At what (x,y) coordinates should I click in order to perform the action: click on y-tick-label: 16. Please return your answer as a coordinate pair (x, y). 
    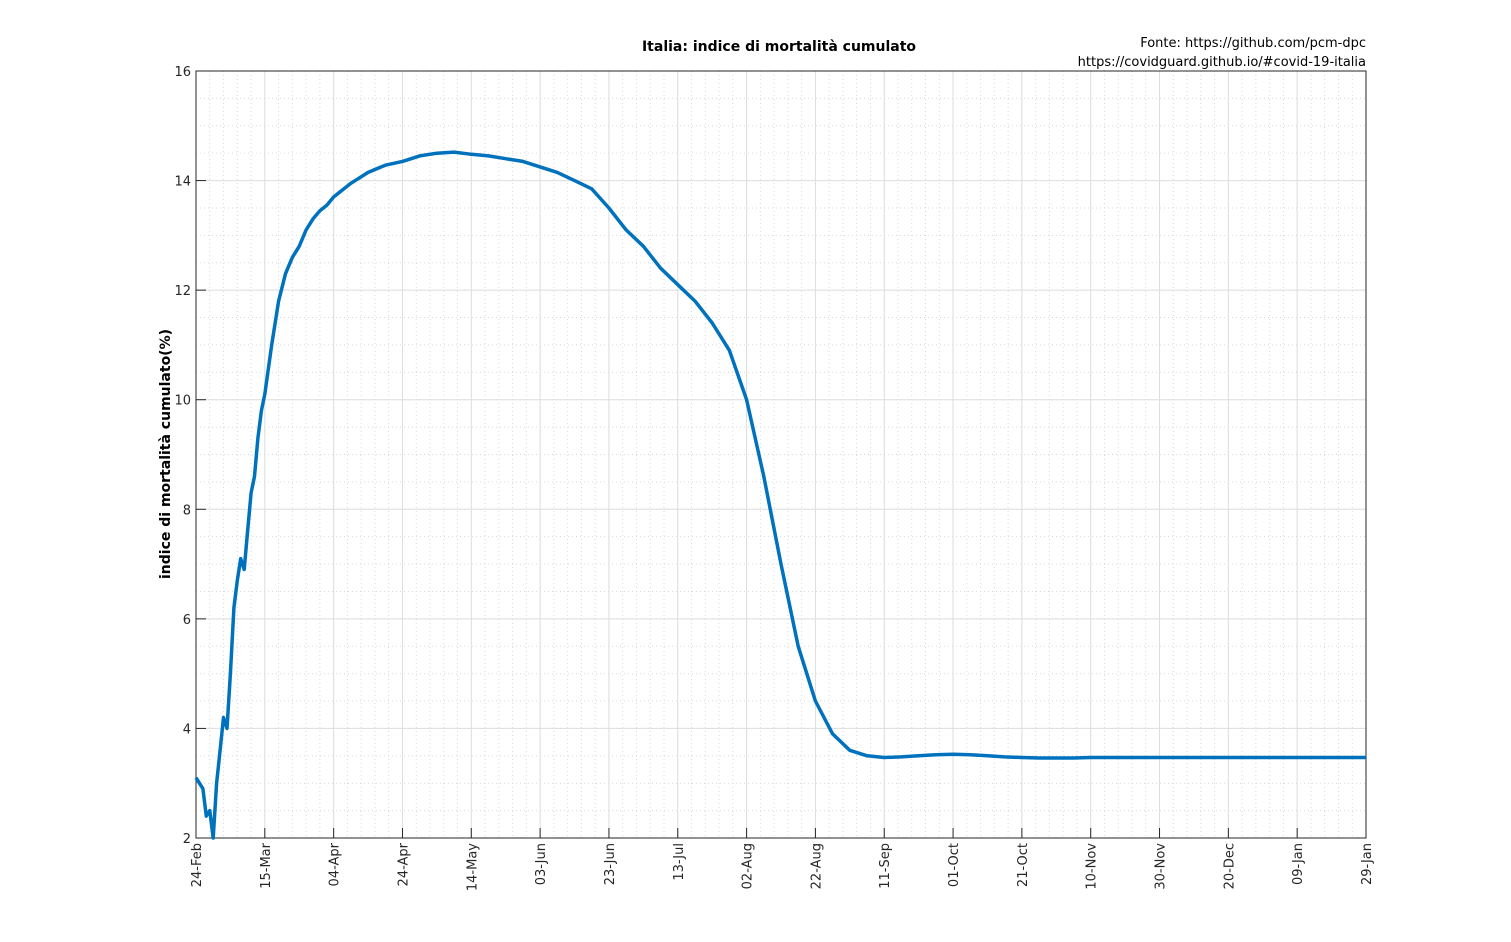
    Looking at the image, I should click on (182, 72).